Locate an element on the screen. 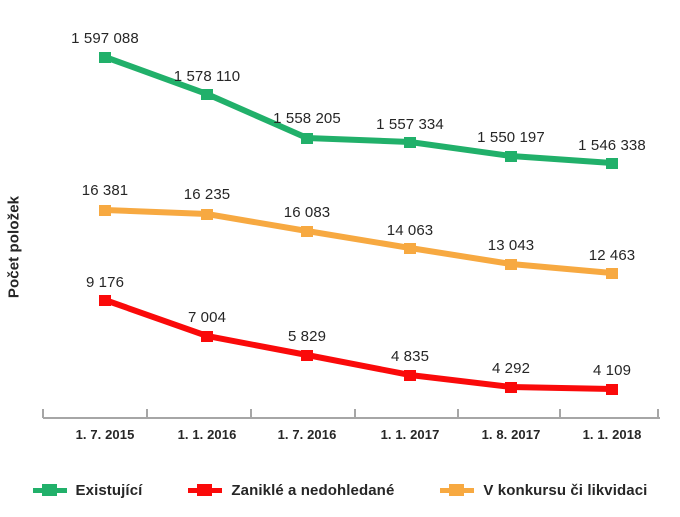 The image size is (680, 517). data-label-v-konkursu-ci-likvidaci-1: 16 235 is located at coordinates (207, 194).